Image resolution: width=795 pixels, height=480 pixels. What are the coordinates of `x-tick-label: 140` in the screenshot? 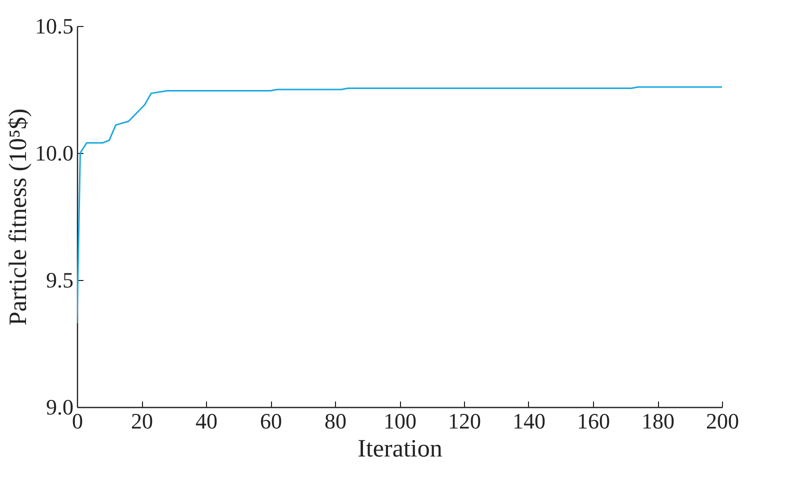 It's located at (529, 421).